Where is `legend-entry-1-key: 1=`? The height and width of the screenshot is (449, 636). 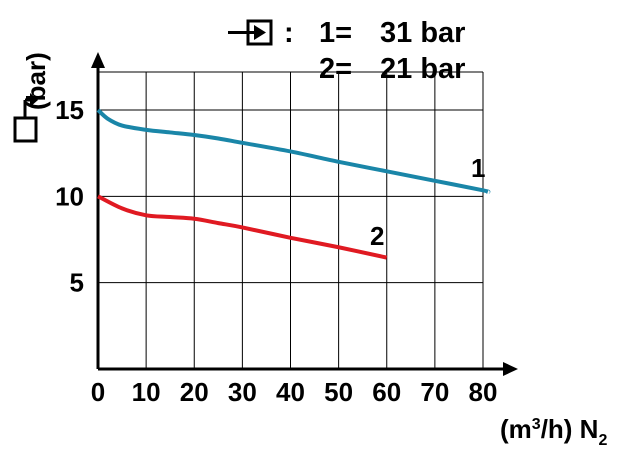 legend-entry-1-key: 1= is located at coordinates (335, 33).